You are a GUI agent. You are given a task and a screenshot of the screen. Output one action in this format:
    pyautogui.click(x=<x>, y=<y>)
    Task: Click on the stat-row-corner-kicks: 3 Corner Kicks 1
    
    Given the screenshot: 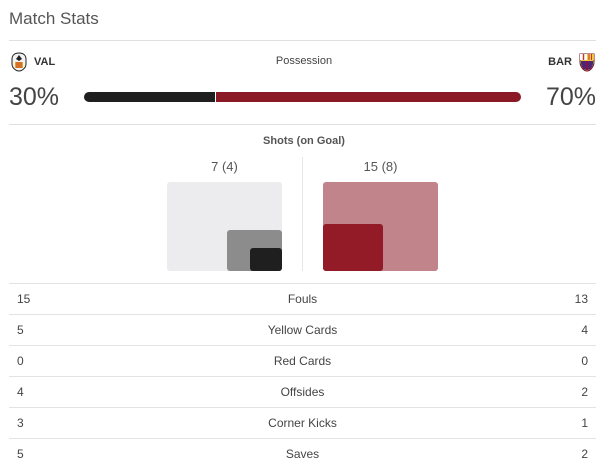 What is the action you would take?
    pyautogui.click(x=302, y=422)
    